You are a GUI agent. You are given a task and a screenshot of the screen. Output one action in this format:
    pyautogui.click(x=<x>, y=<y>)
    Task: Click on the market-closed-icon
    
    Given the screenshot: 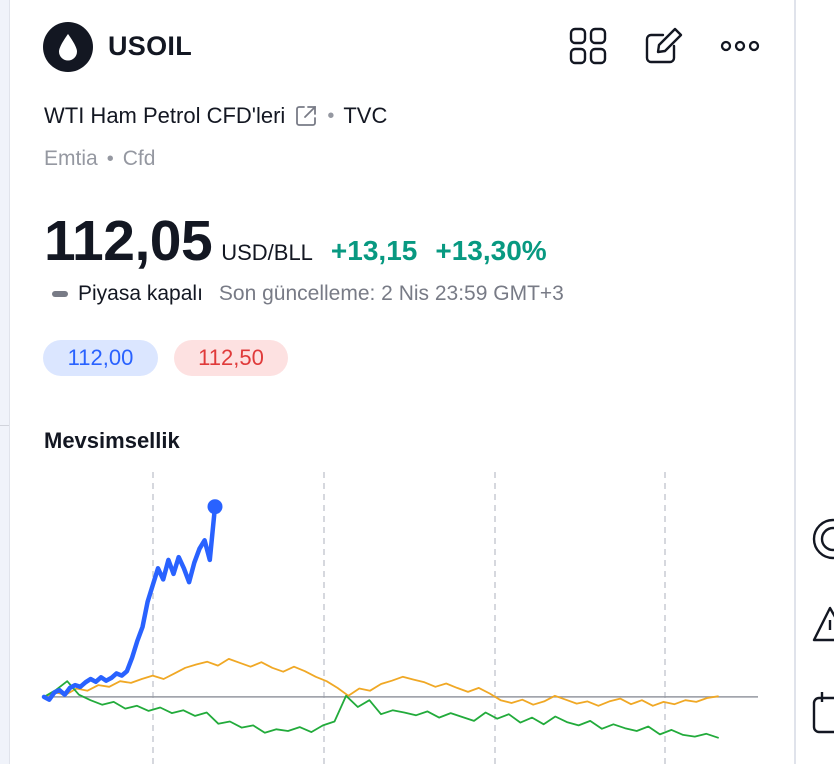 What is the action you would take?
    pyautogui.click(x=60, y=294)
    